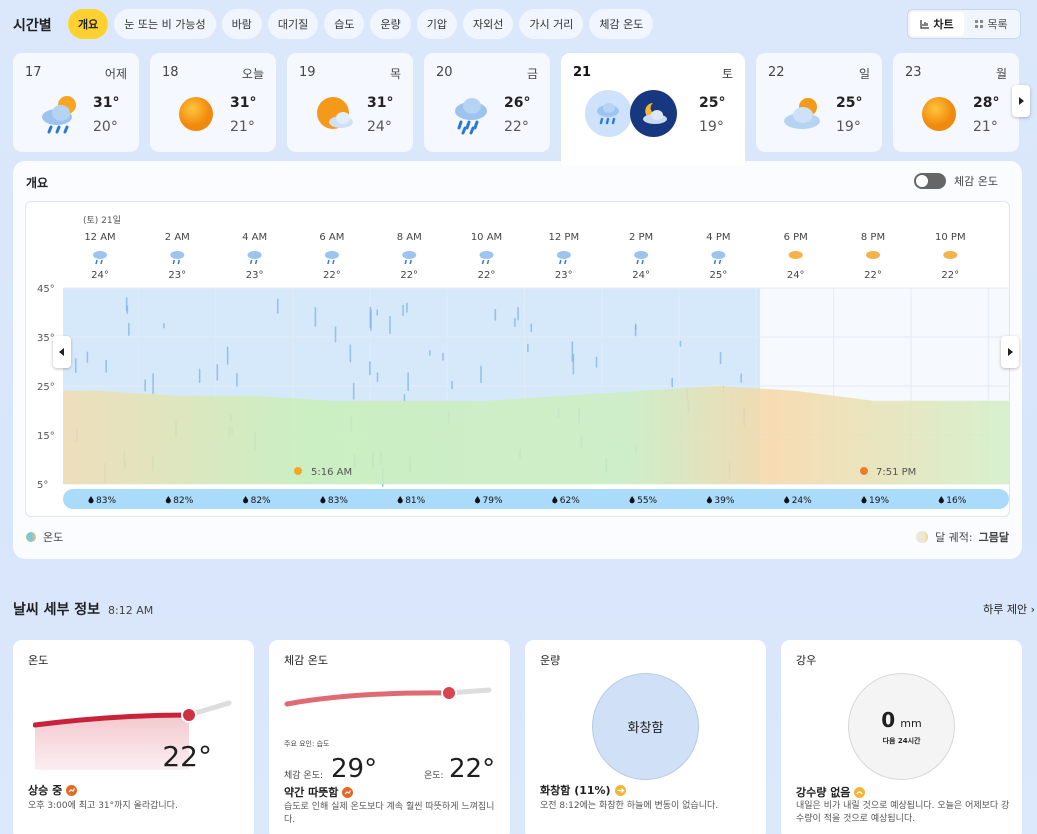  I want to click on tab-visibility: 가시 거리, so click(551, 24).